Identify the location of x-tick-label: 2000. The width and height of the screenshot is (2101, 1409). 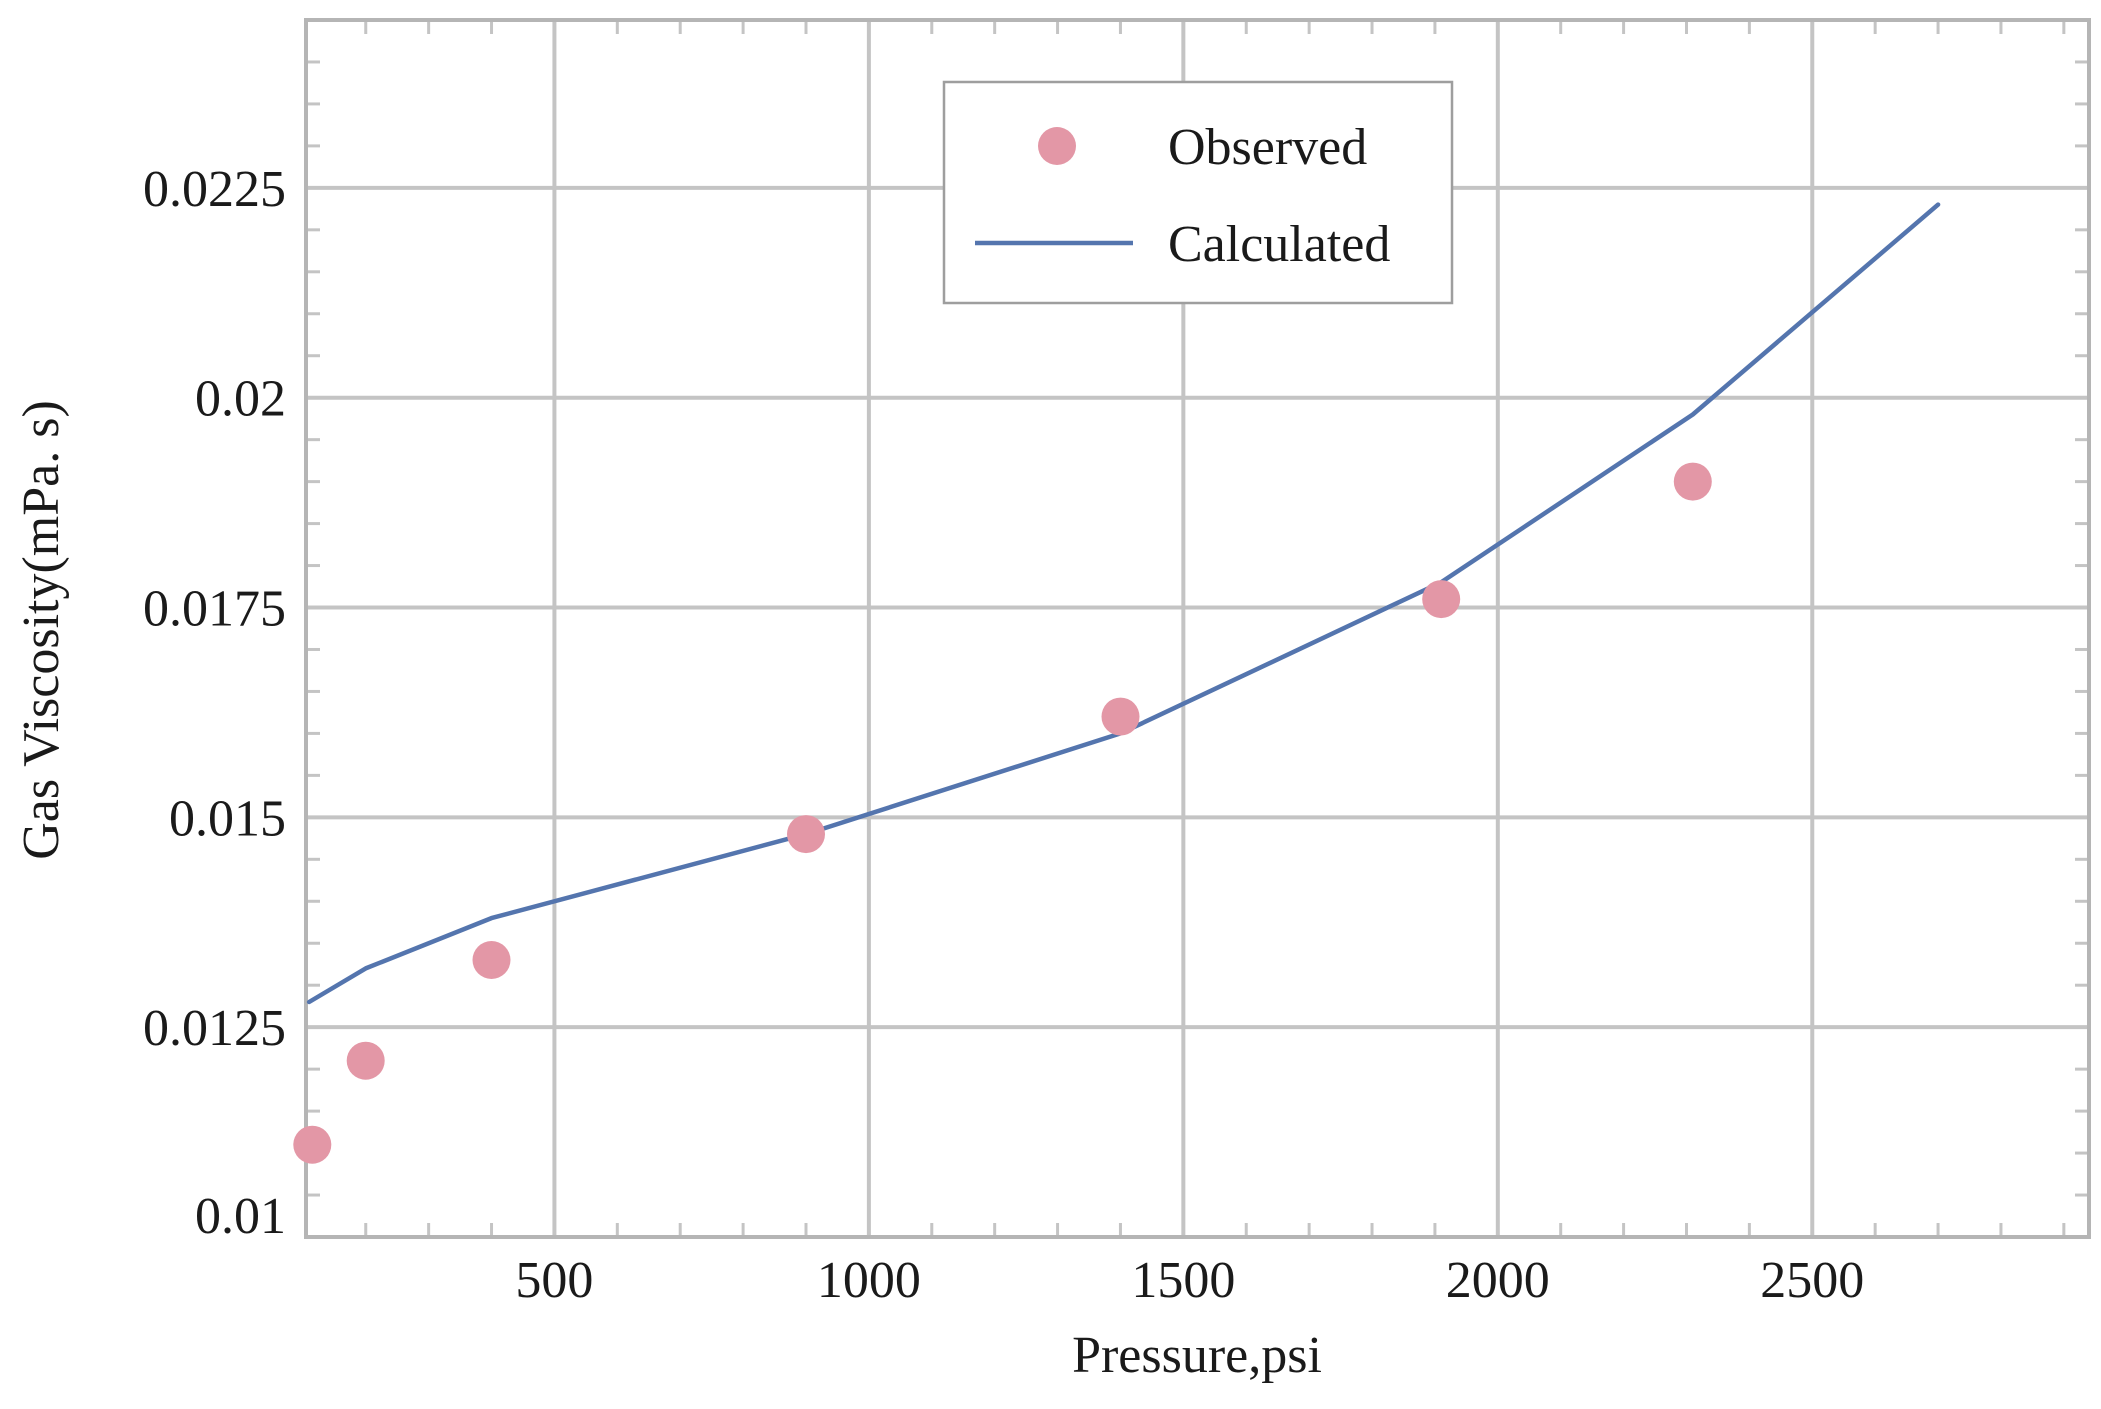
(1498, 1280).